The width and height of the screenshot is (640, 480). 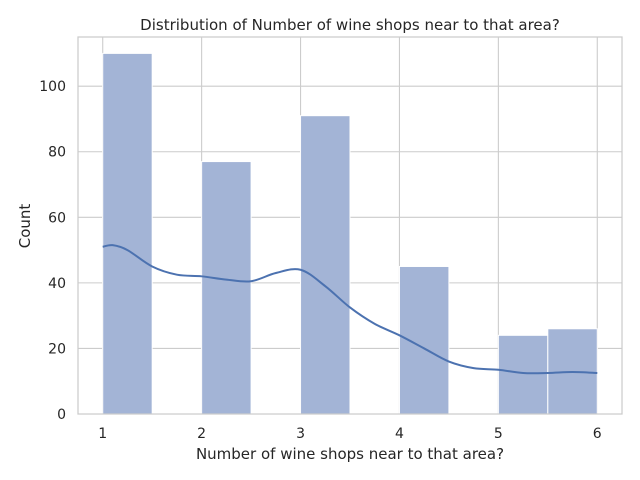 What do you see at coordinates (57, 153) in the screenshot?
I see `y-tick-label: 80` at bounding box center [57, 153].